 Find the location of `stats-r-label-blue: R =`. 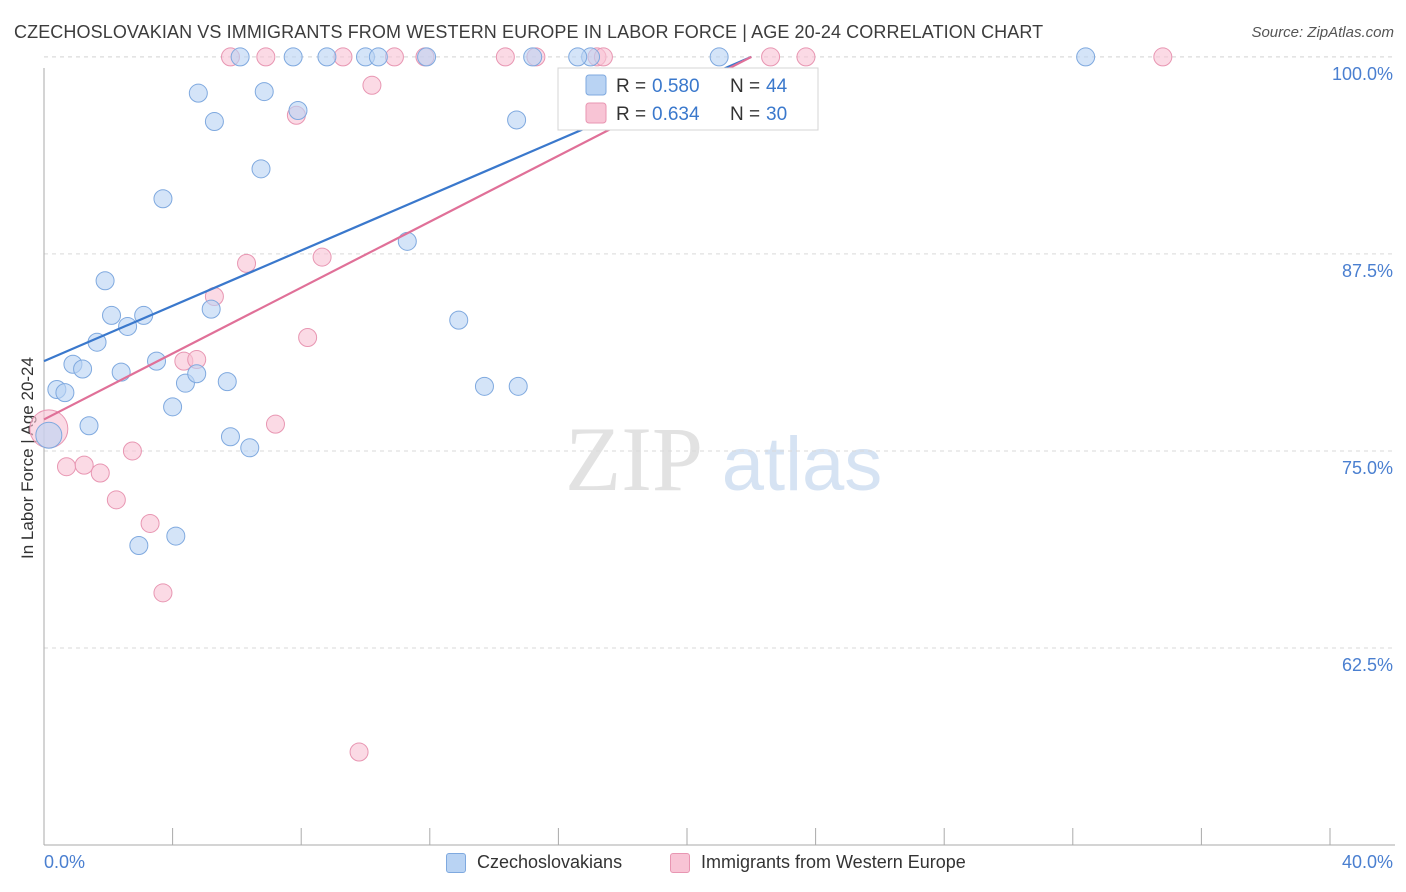

stats-r-label-blue: R = is located at coordinates (631, 86).